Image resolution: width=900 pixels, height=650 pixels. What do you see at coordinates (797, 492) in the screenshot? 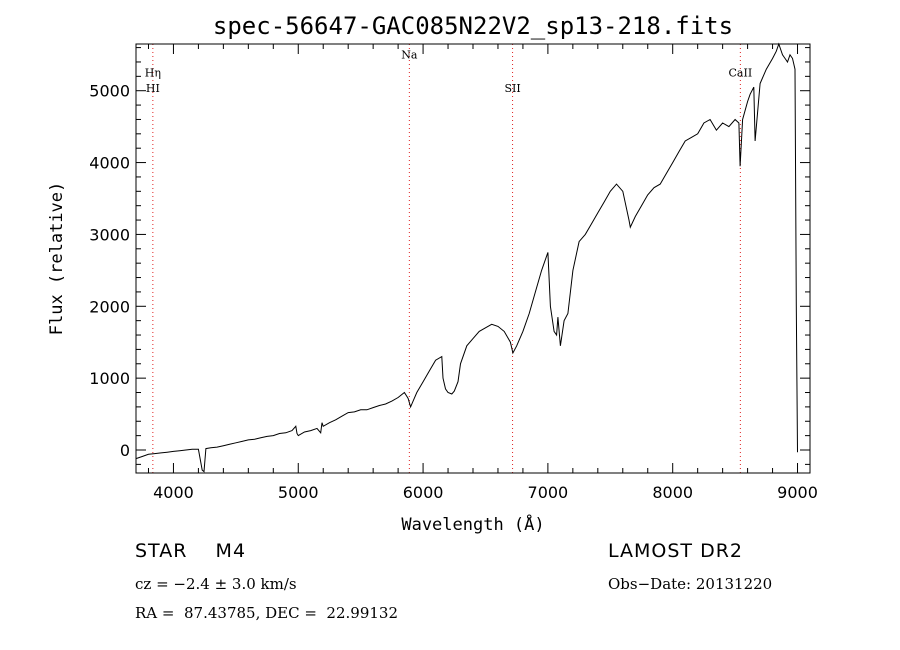
I see `x-tick-label: 9000` at bounding box center [797, 492].